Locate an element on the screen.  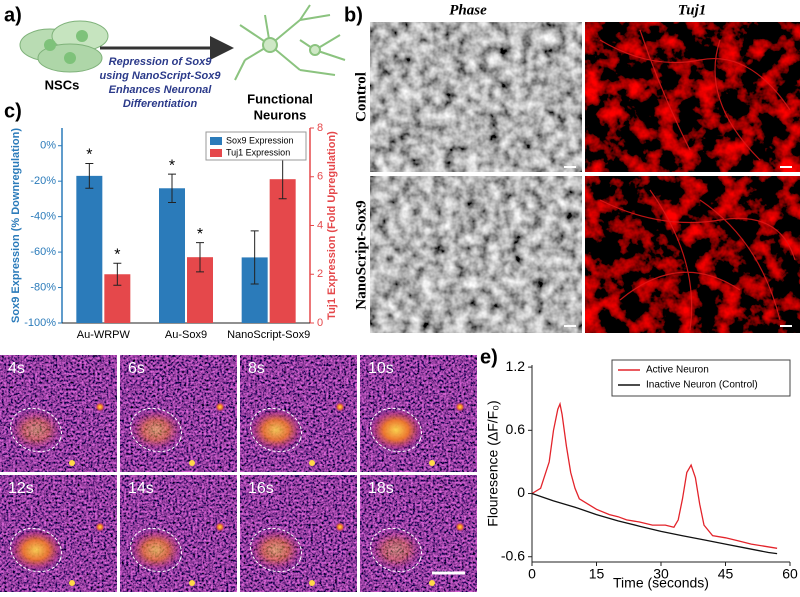
row-label: NanoScript-Sox9 is located at coordinates (361, 254).